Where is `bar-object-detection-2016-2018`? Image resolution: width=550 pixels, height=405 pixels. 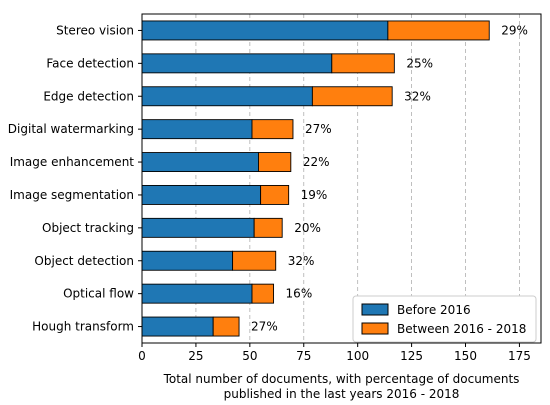 bar-object-detection-2016-2018 is located at coordinates (254, 260).